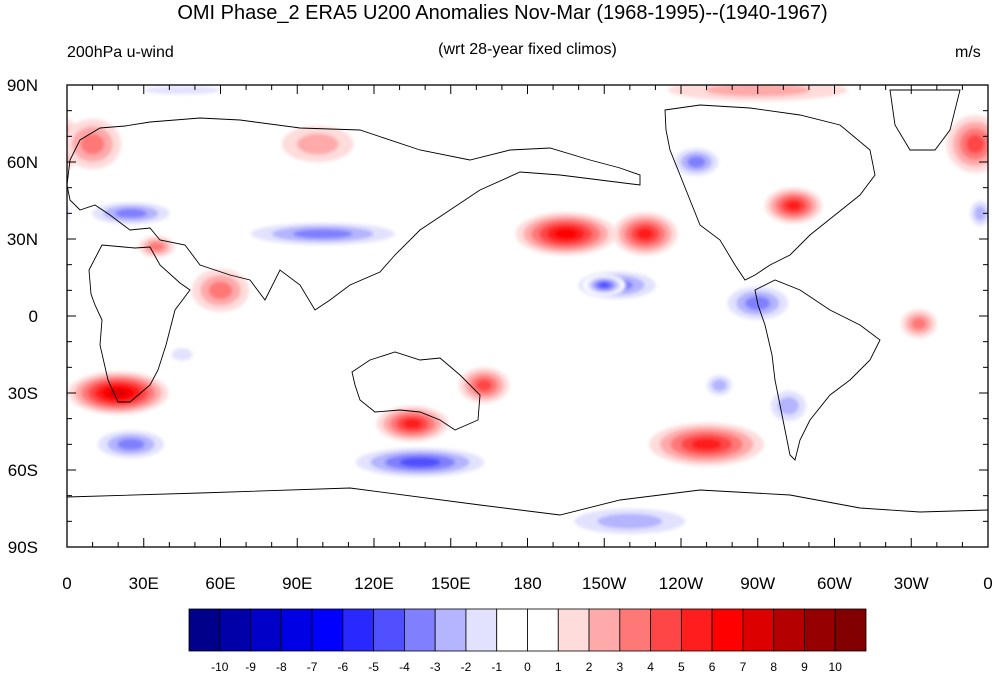  What do you see at coordinates (911, 583) in the screenshot?
I see `lon-label: 30W` at bounding box center [911, 583].